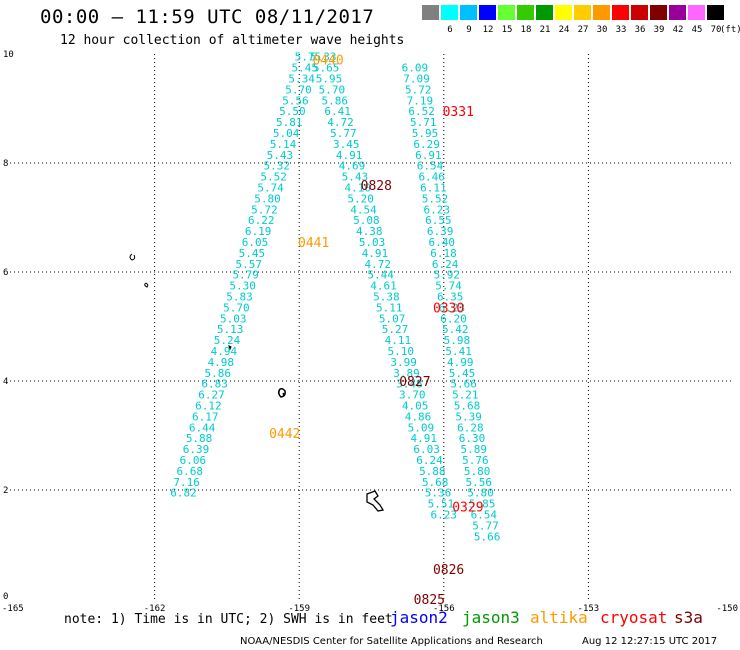 The width and height of the screenshot is (740, 650). What do you see at coordinates (343, 133) in the screenshot?
I see `swh-value: 5.77` at bounding box center [343, 133].